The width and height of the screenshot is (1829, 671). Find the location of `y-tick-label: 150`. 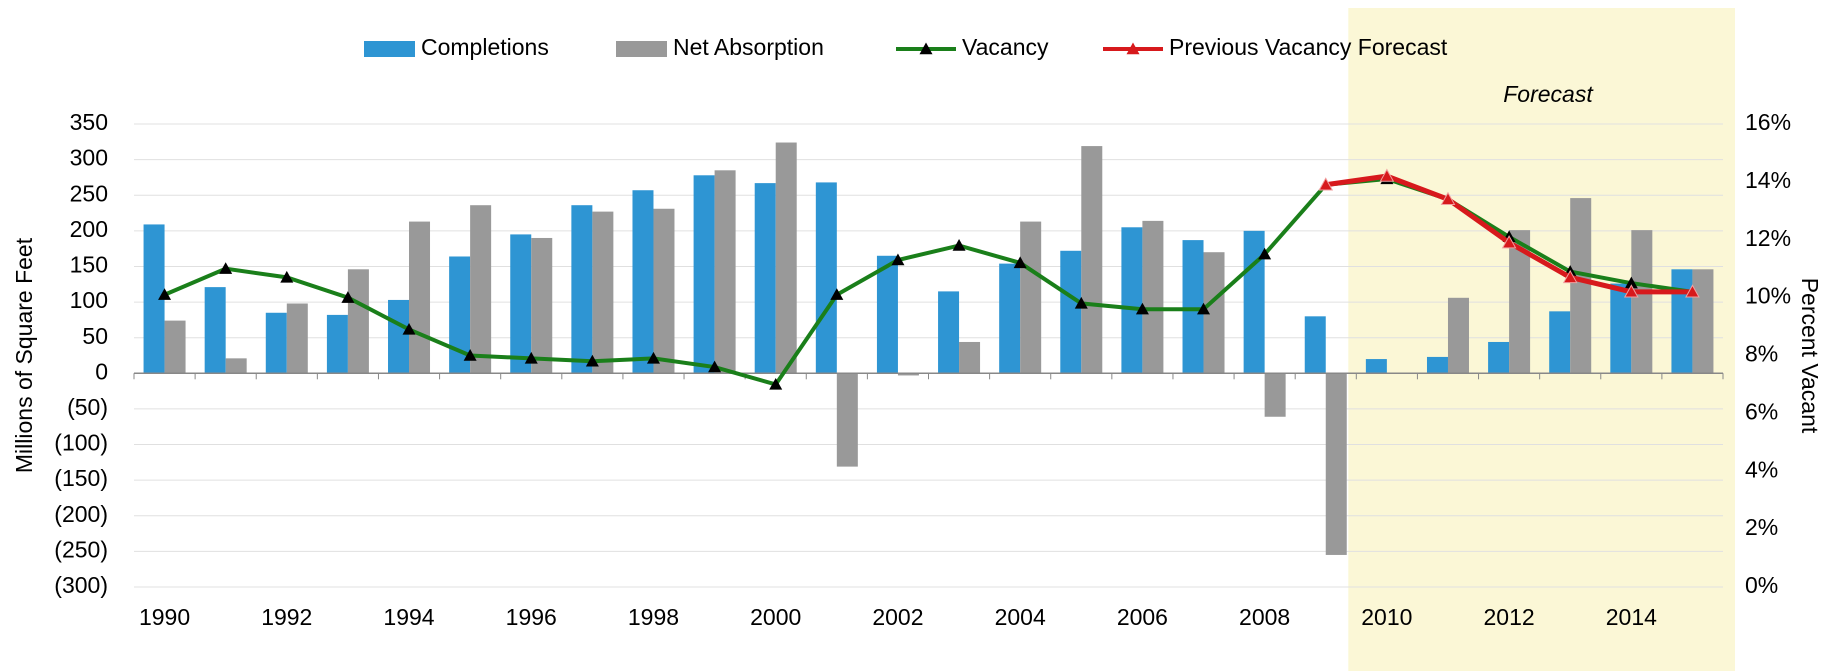

y-tick-label: 150 is located at coordinates (89, 265).